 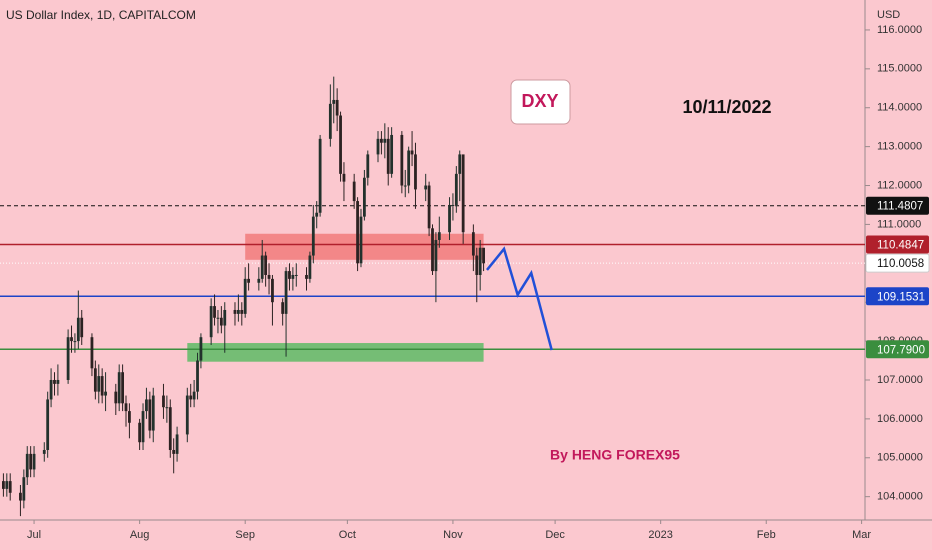 I want to click on x-tick-label: Aug, so click(x=140, y=535).